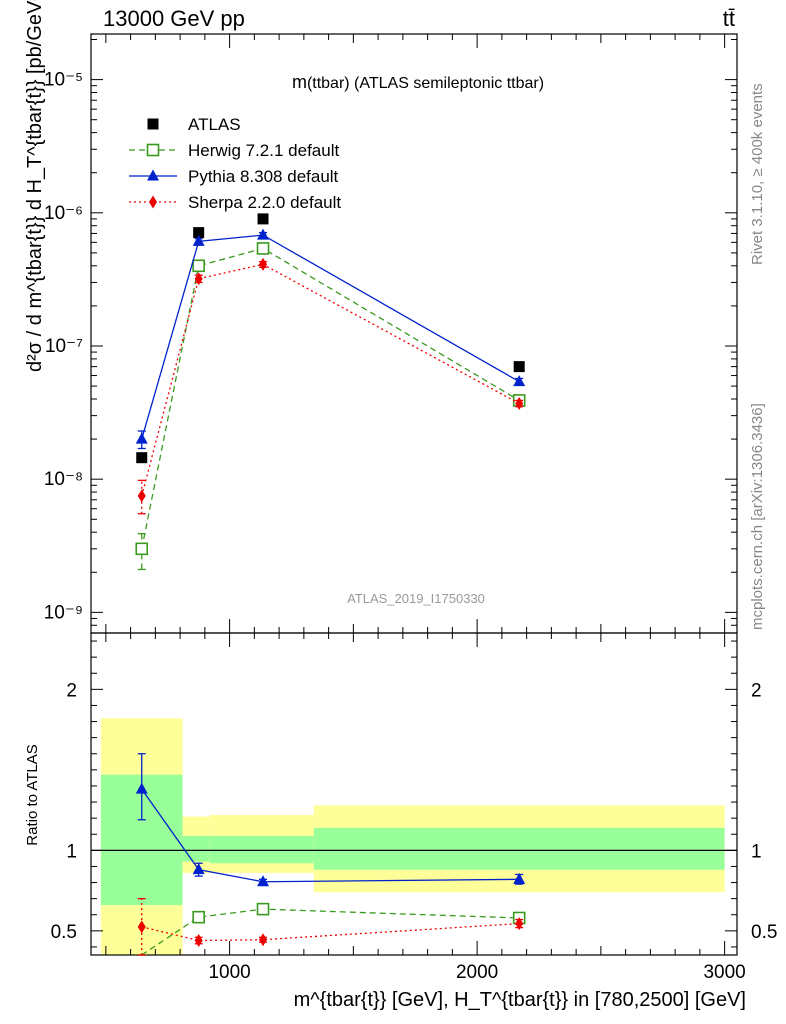 This screenshot has width=786, height=1024. Describe the element at coordinates (63, 213) in the screenshot. I see `main-ytick-label: 10⁻⁶` at that location.